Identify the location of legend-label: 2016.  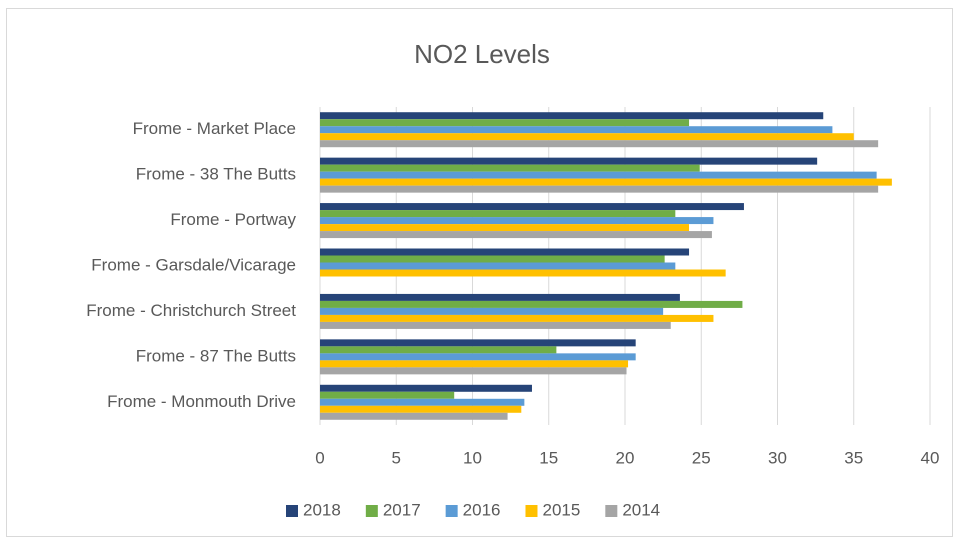
(482, 509).